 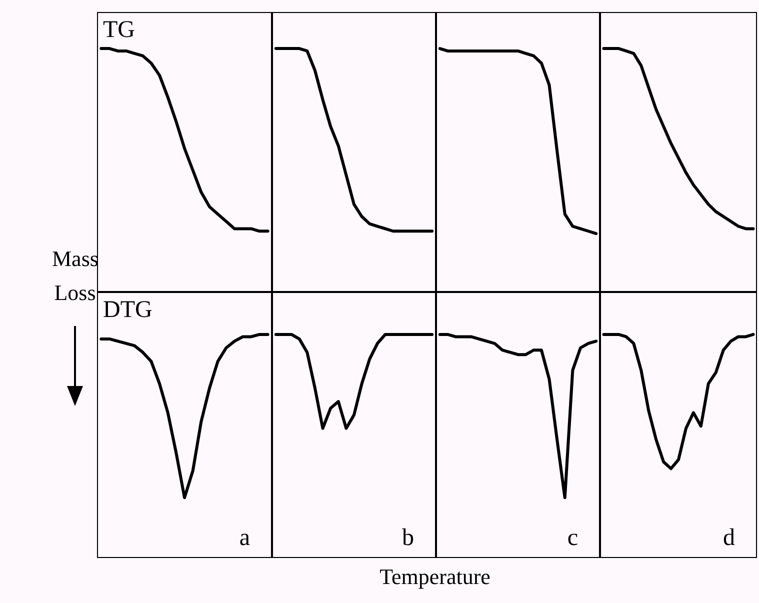 What do you see at coordinates (244, 538) in the screenshot?
I see `annotation: a` at bounding box center [244, 538].